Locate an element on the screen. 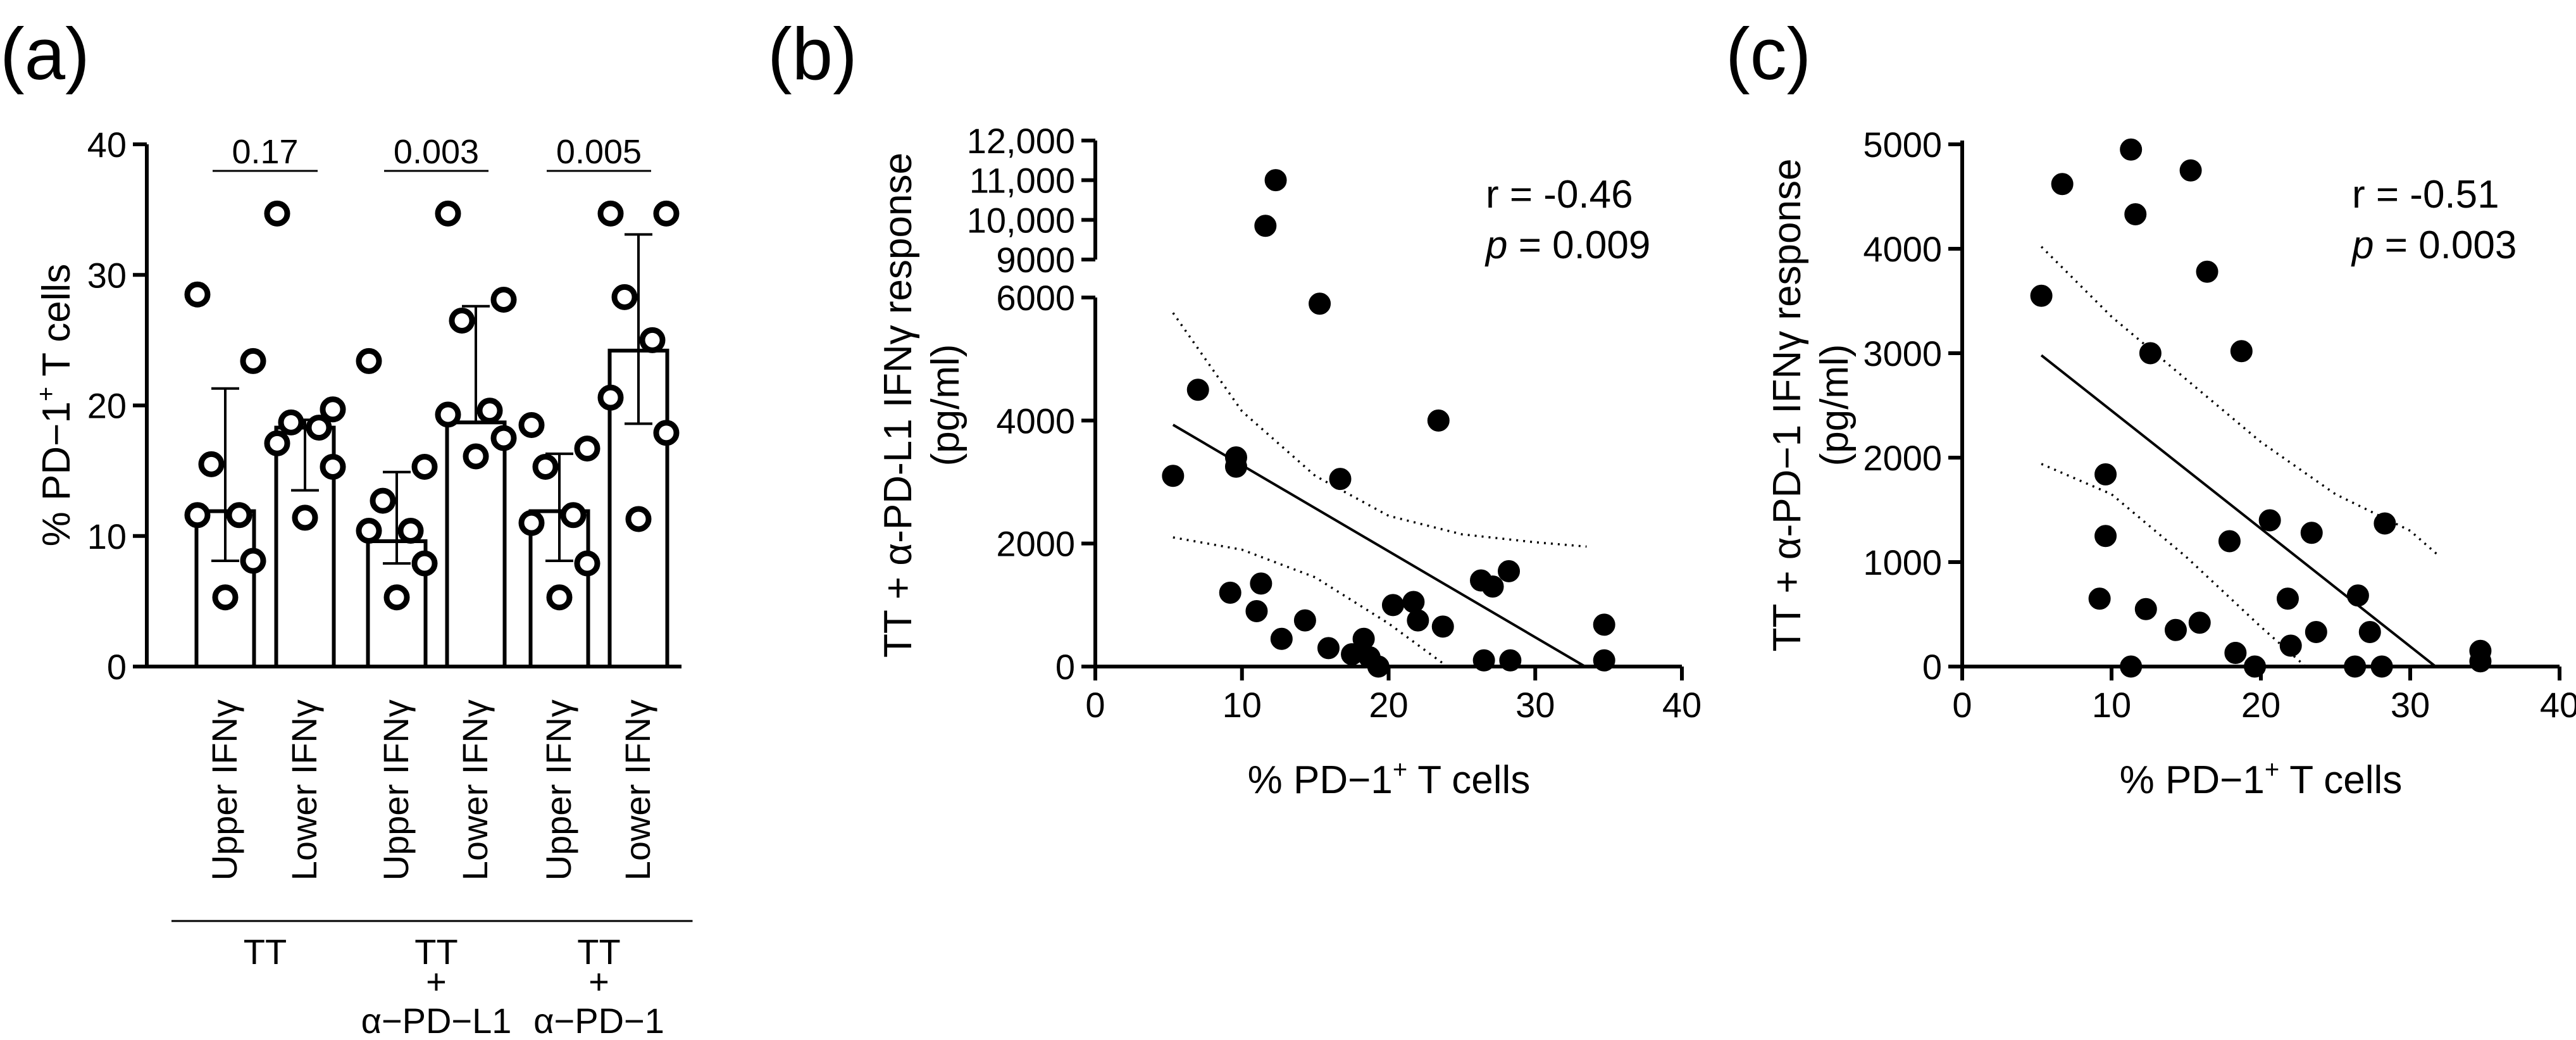 Image resolution: width=2576 pixels, height=1040 pixels. panel-b-x-ticks: 0 10 20 30 40 is located at coordinates (1393, 696).